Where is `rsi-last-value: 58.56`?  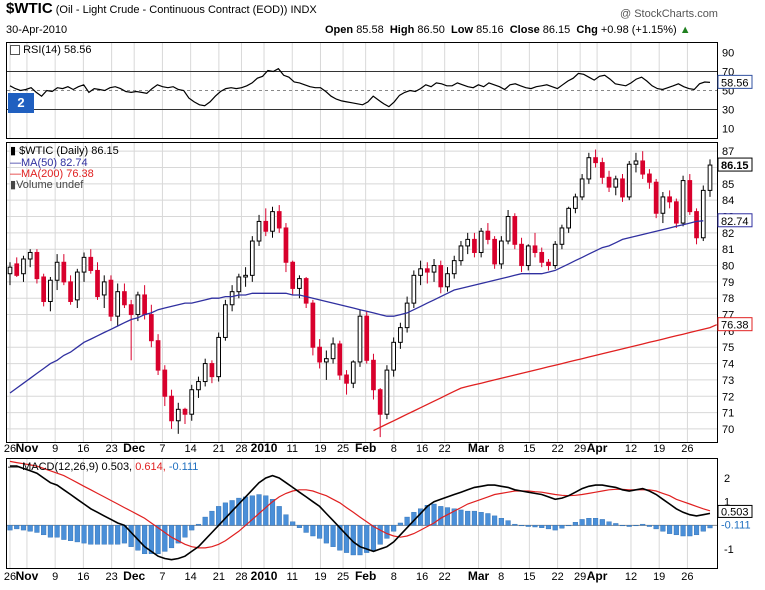 rsi-last-value: 58.56 is located at coordinates (735, 83).